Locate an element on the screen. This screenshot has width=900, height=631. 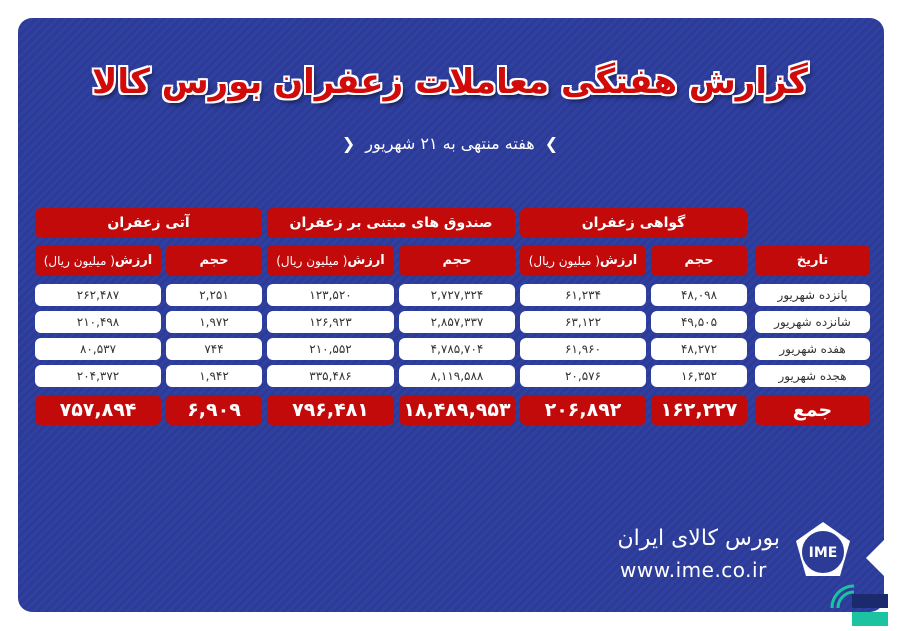
header-cert-volume: حجم is located at coordinates (699, 260).